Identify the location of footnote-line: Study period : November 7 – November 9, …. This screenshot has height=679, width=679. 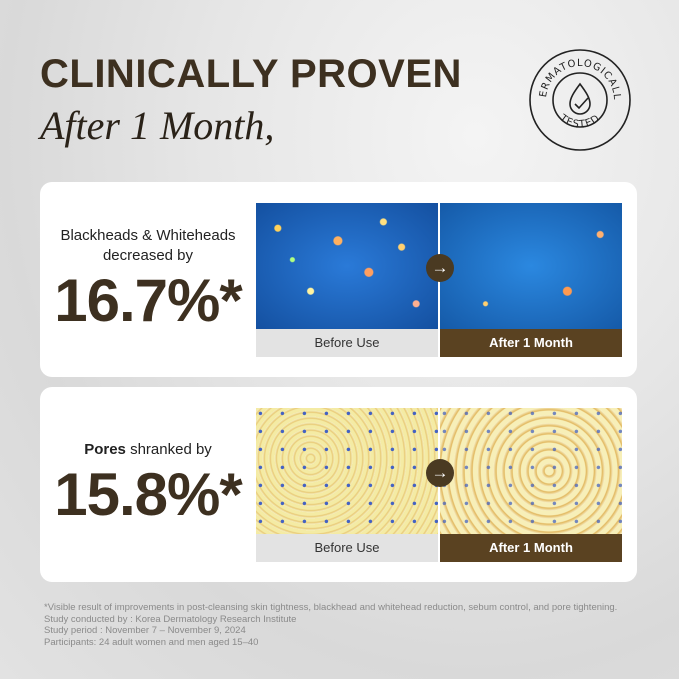
(145, 630).